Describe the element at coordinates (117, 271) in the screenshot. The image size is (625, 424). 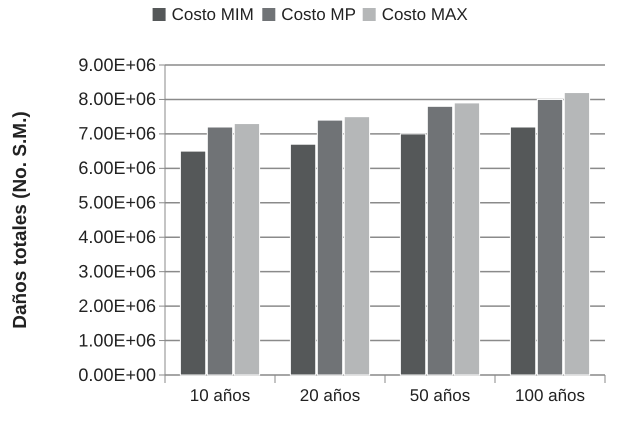
I see `y-tick-label: 3.00E+06` at that location.